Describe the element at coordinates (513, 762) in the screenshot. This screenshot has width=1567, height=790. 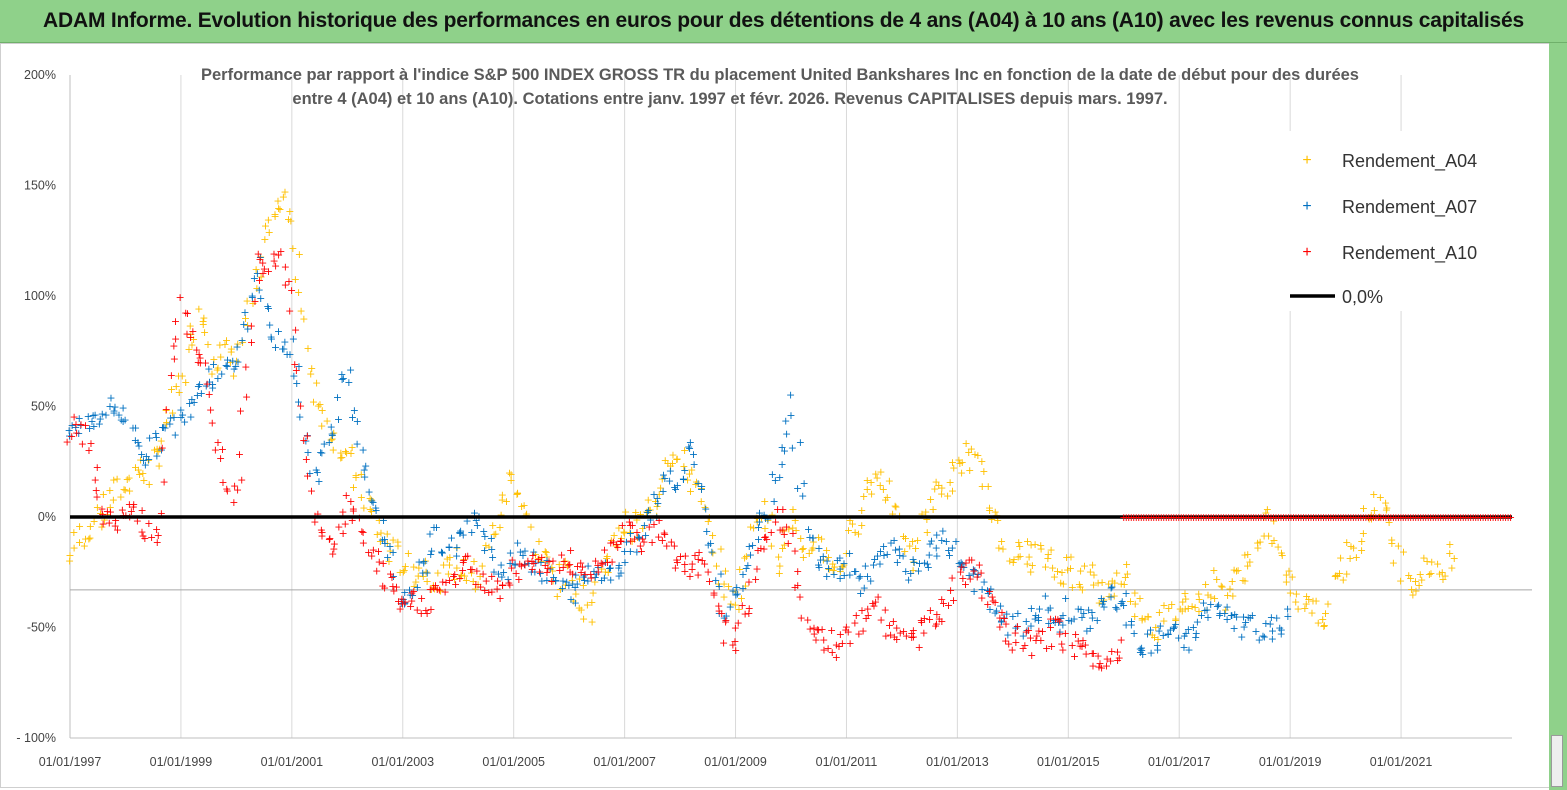
I see `x-tick-label: 01/01/2005` at that location.